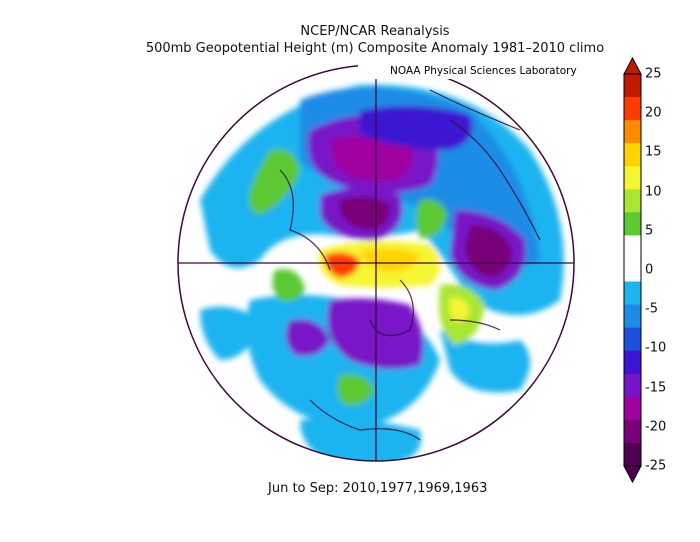 This screenshot has height=542, width=700. What do you see at coordinates (656, 427) in the screenshot?
I see `colorbar-tick-label: -20` at bounding box center [656, 427].